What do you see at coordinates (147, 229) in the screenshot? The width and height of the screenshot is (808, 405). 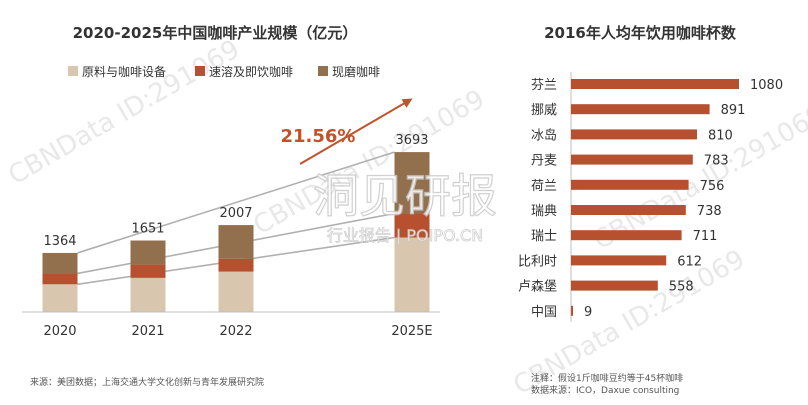 I see `total-label-2021: 1651` at bounding box center [147, 229].